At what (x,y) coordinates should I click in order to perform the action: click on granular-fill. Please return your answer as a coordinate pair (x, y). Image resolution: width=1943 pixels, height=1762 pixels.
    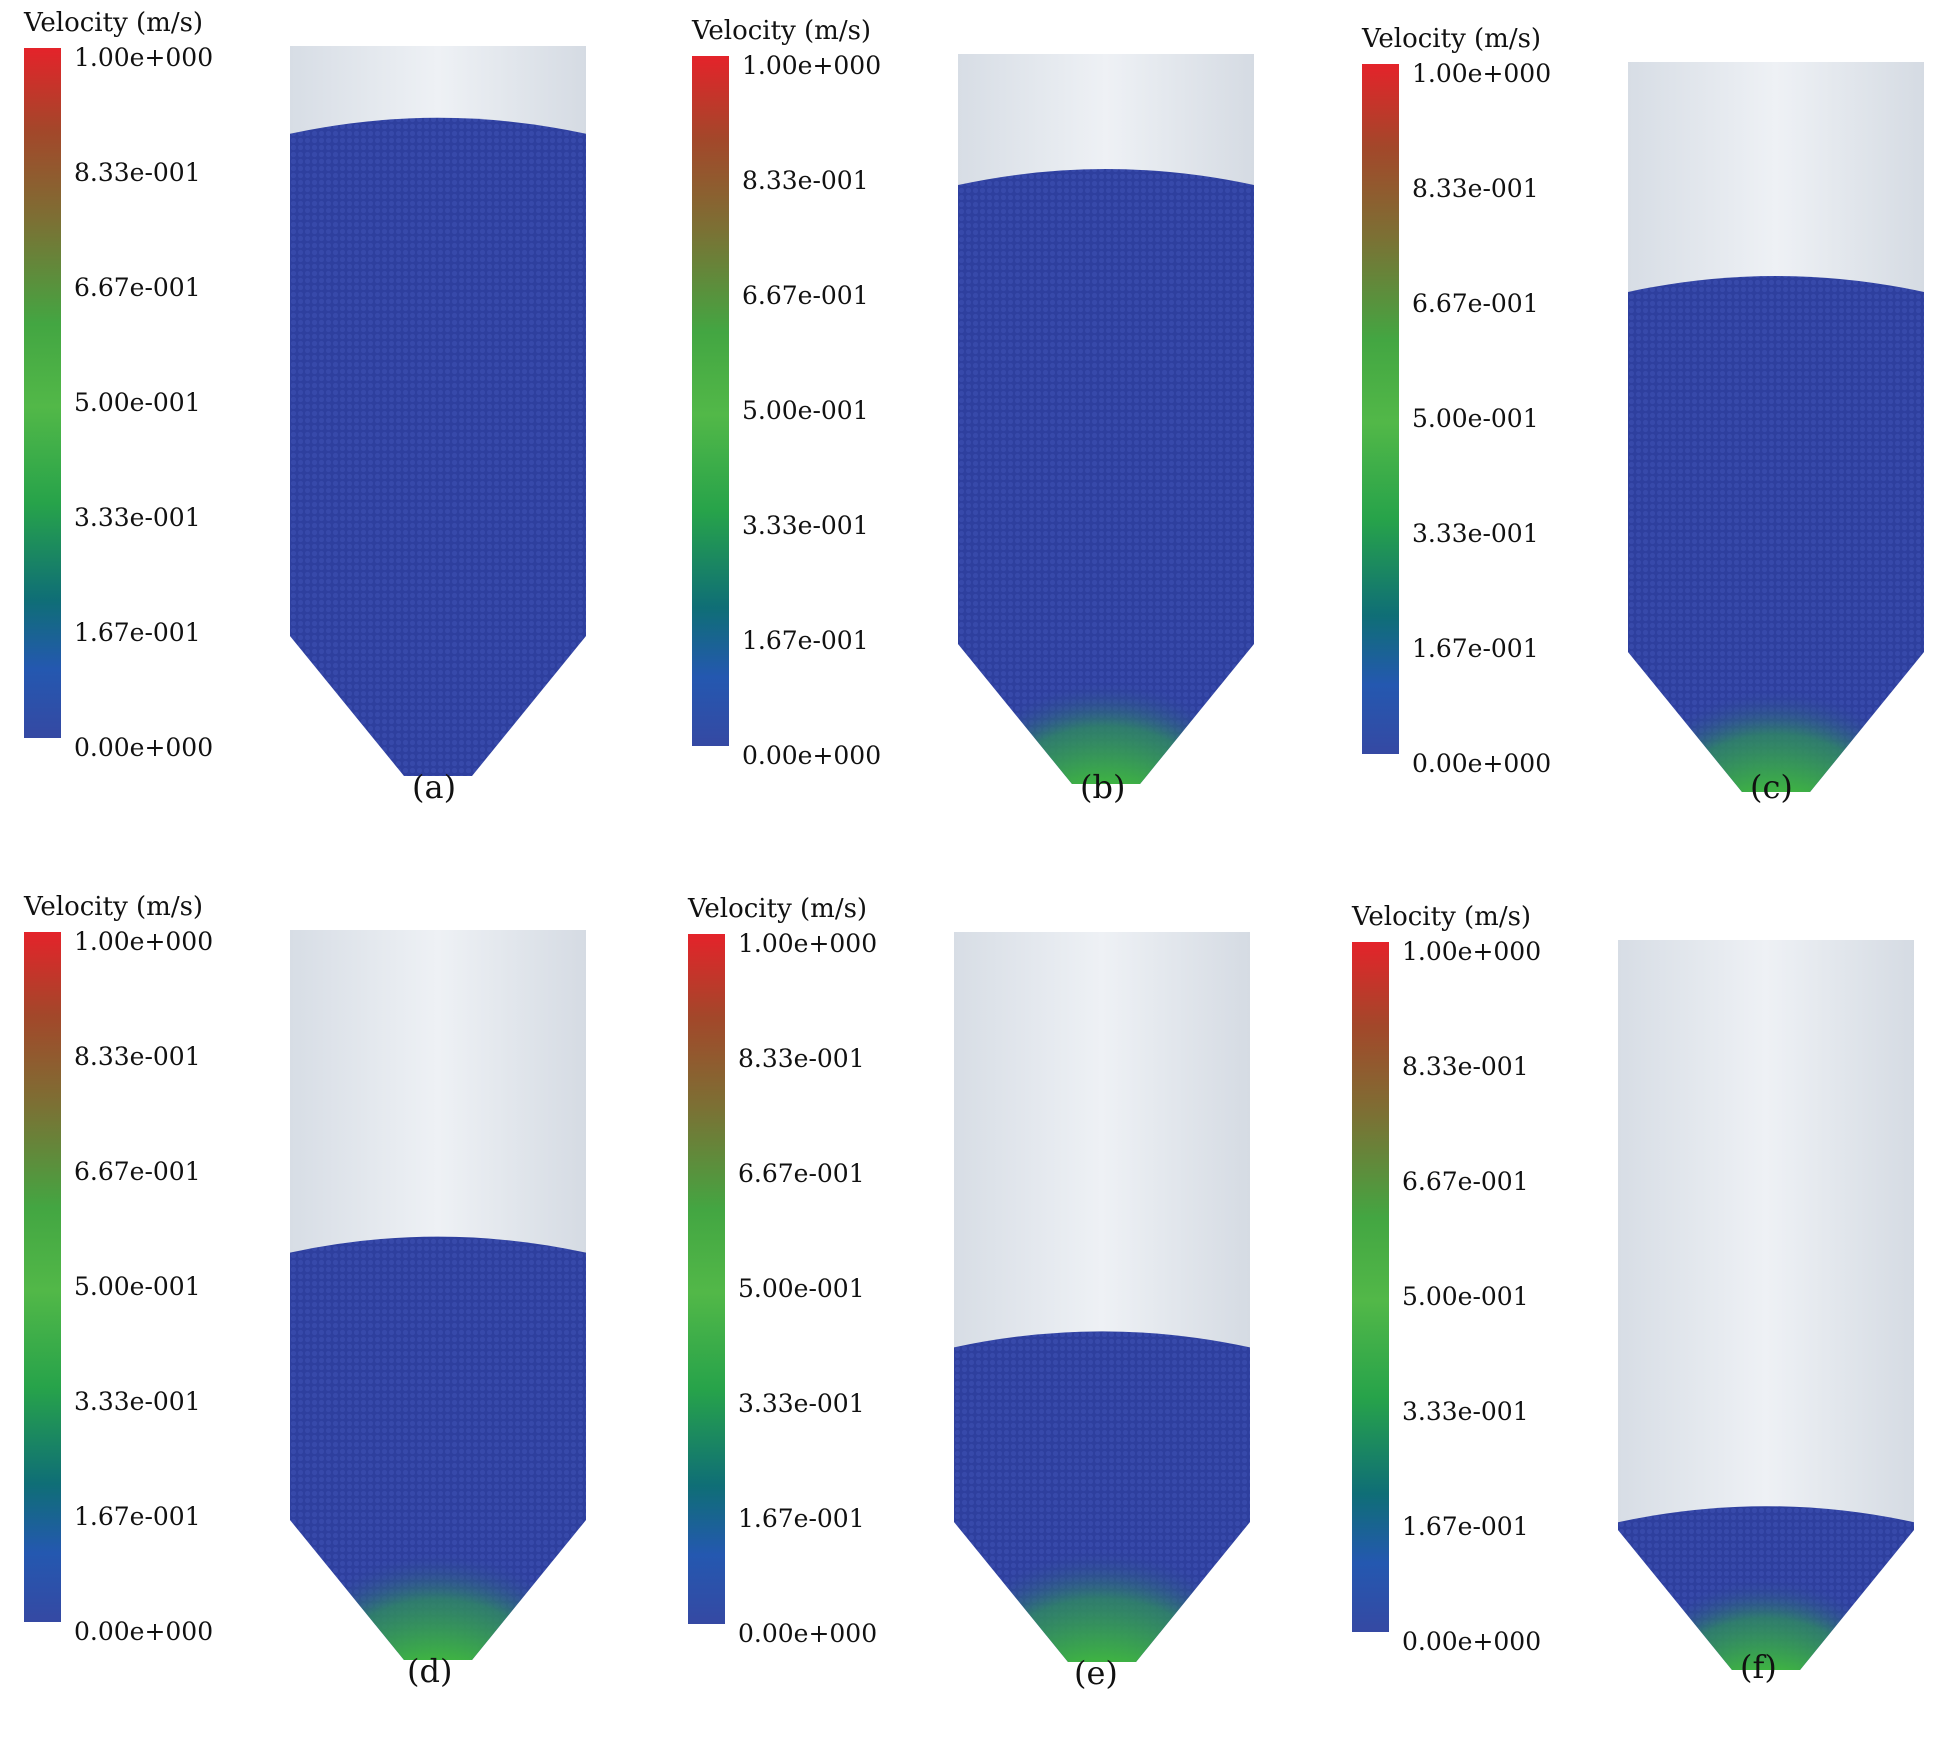
    Looking at the image, I should click on (438, 447).